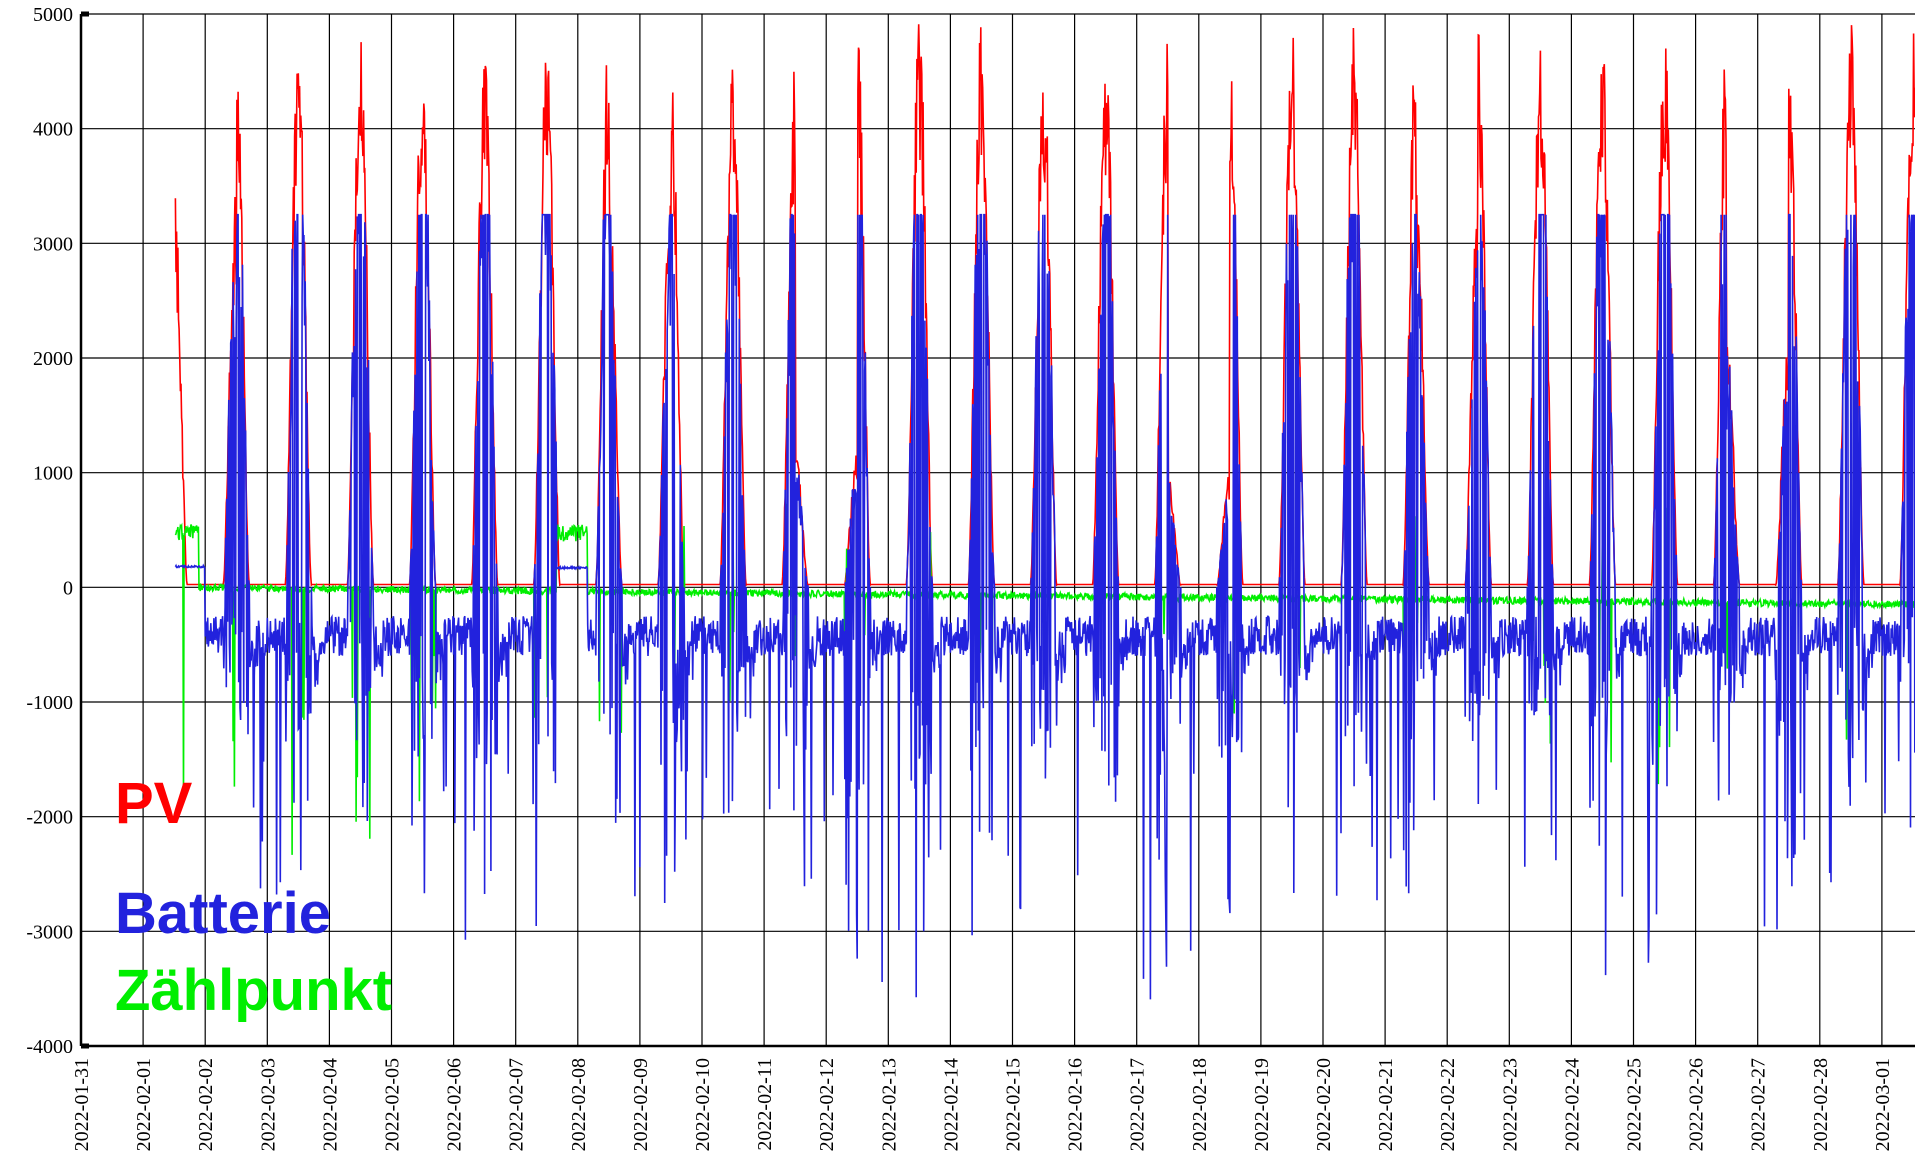 The image size is (1915, 1163). Describe the element at coordinates (889, 1104) in the screenshot. I see `x-tick-label: 2022-02-13` at that location.